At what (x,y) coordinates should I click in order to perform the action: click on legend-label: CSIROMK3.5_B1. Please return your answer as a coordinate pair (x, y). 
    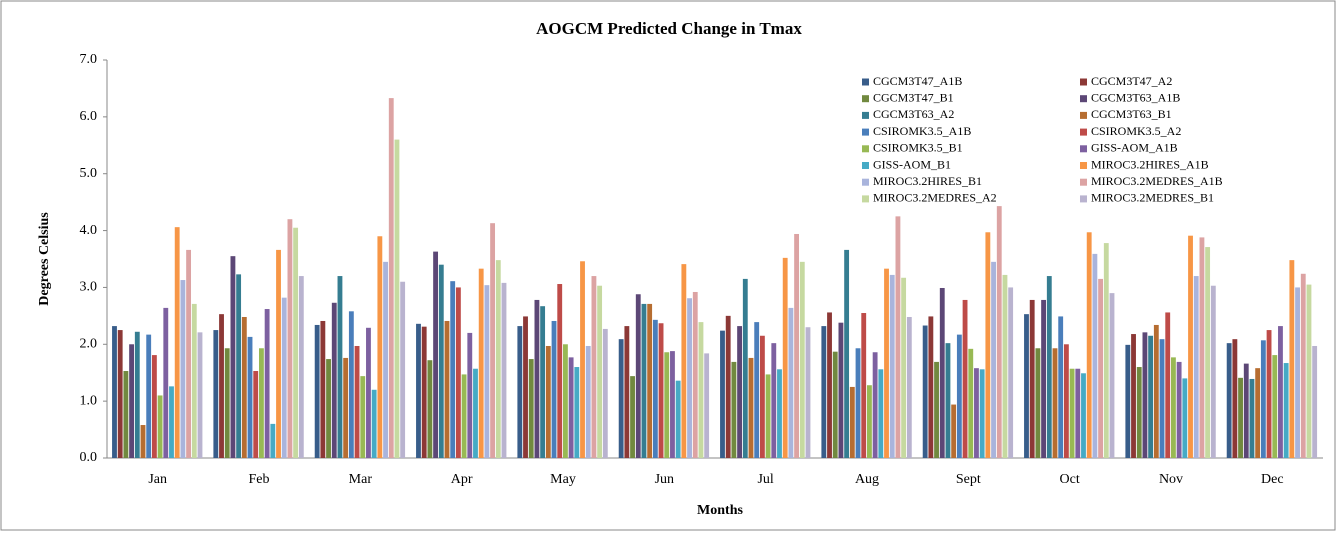
    Looking at the image, I should click on (918, 148).